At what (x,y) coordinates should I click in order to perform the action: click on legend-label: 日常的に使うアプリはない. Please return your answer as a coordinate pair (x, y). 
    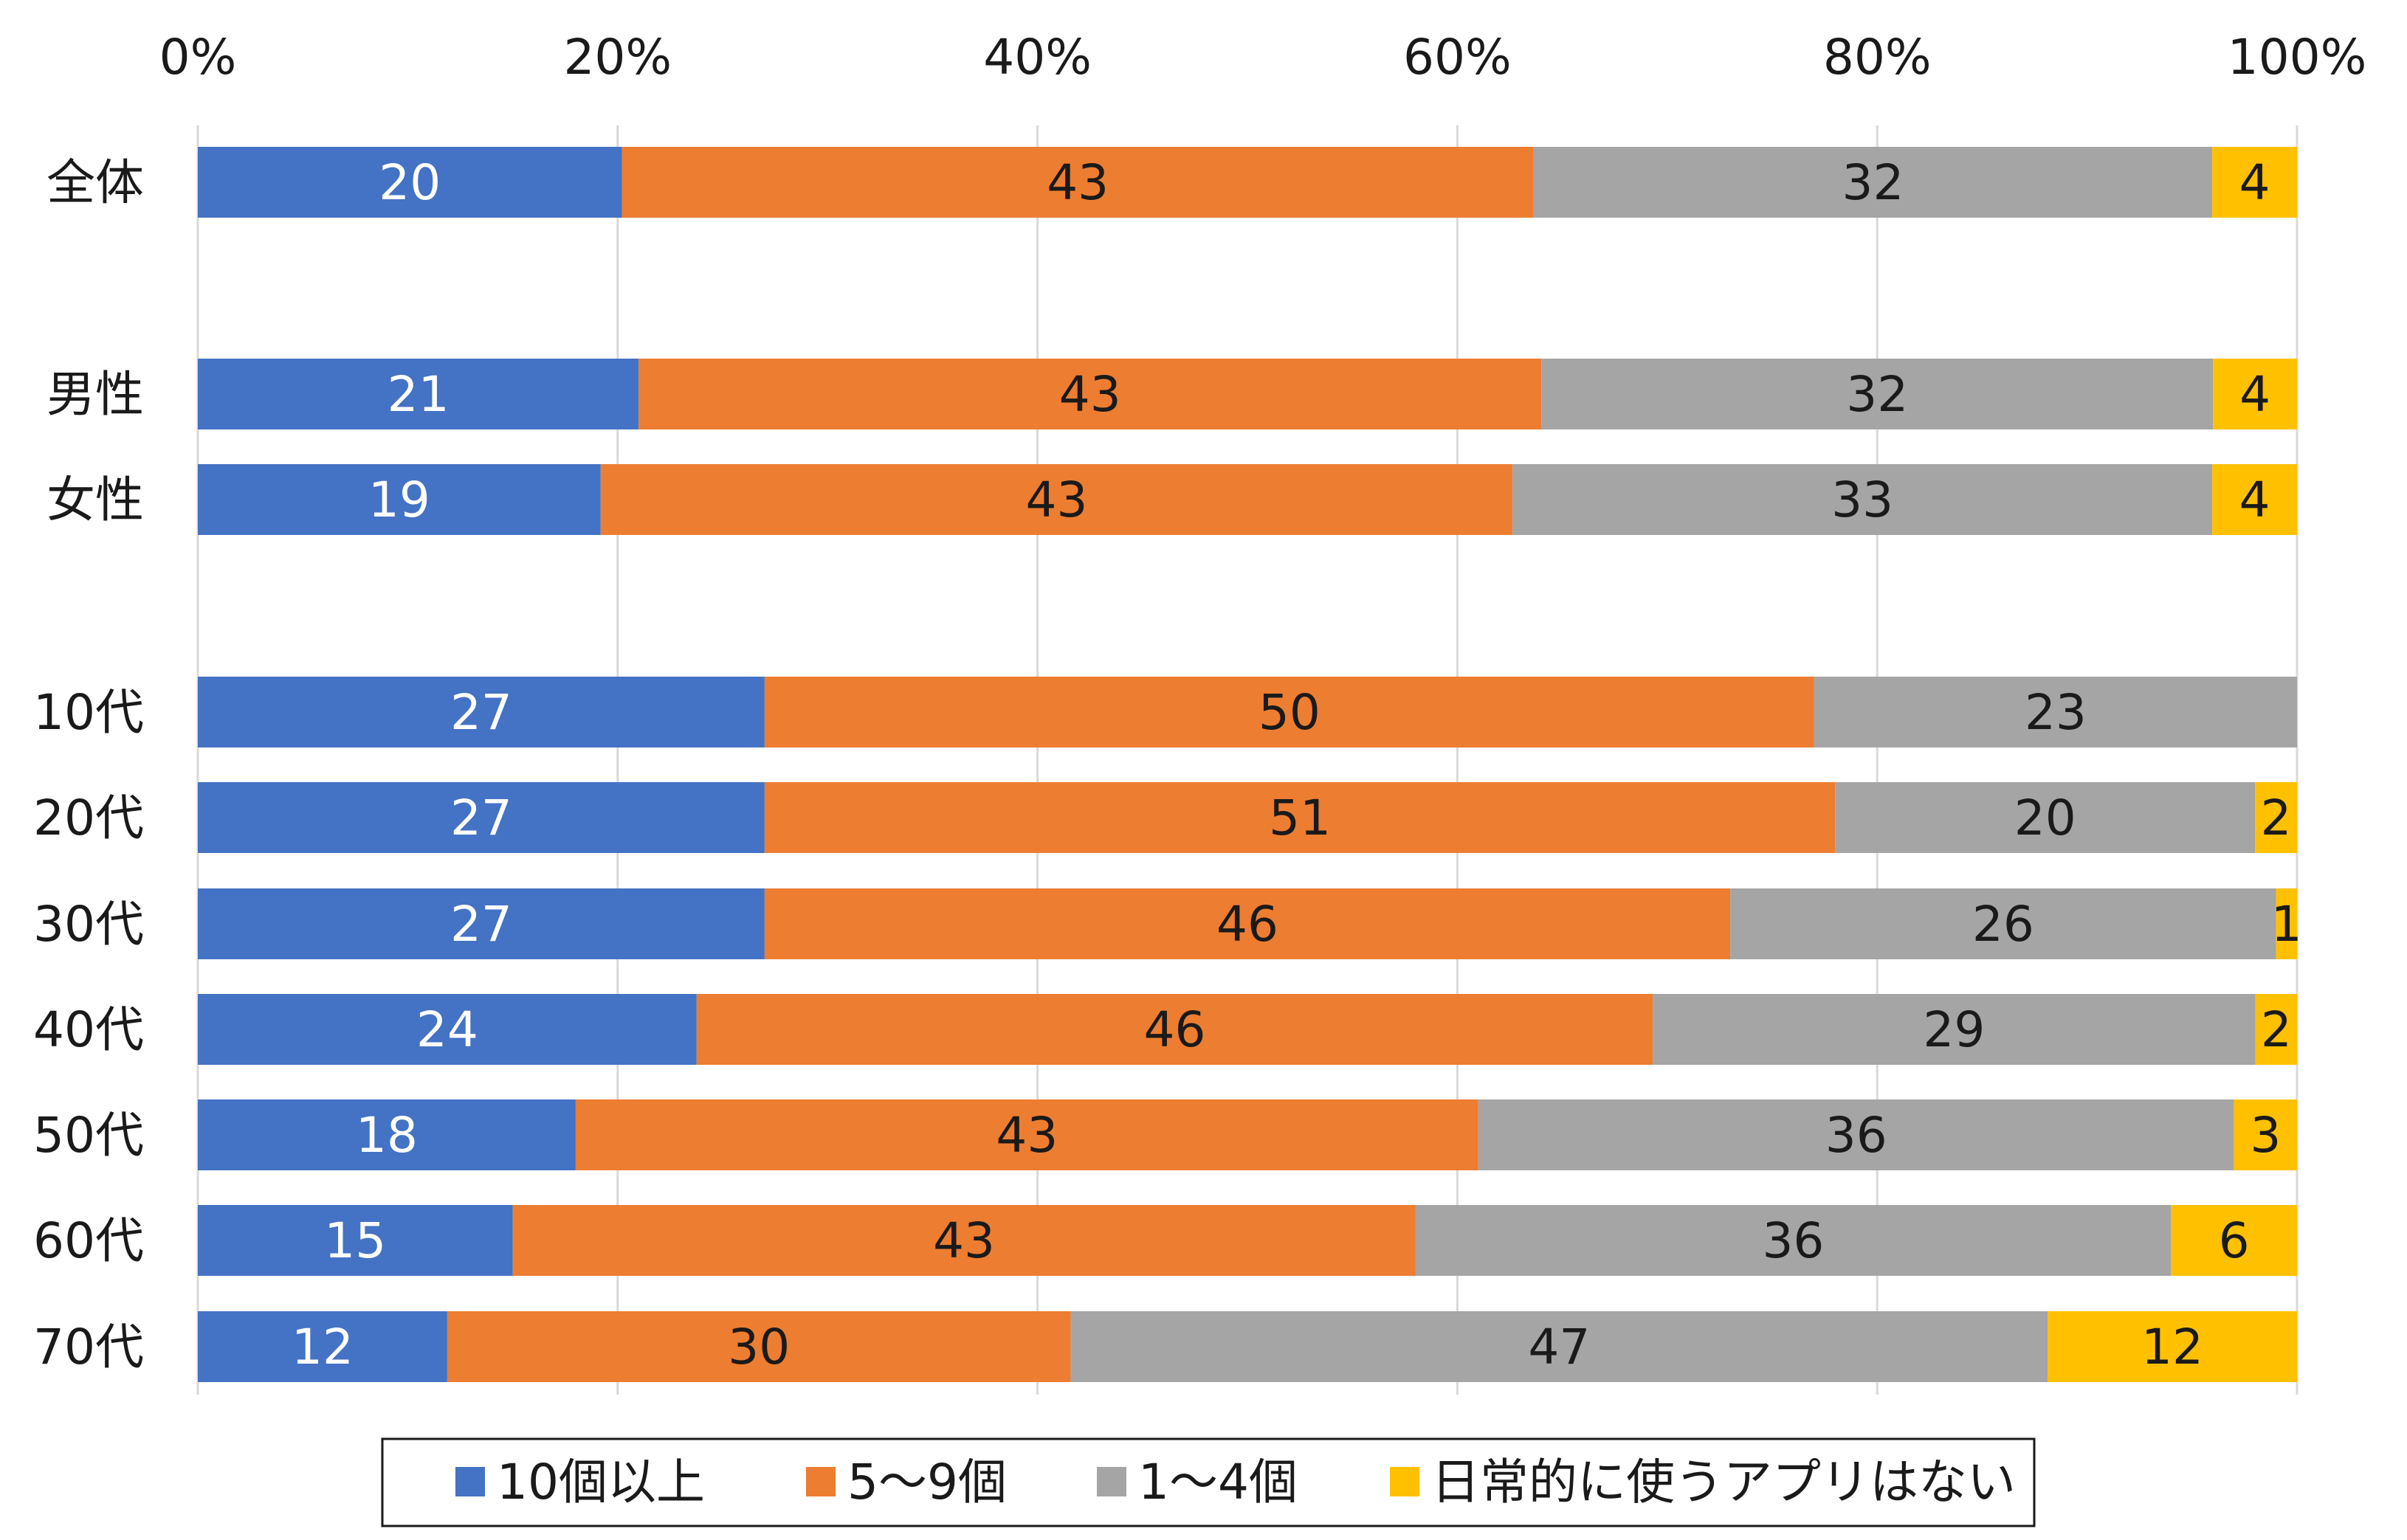
    Looking at the image, I should click on (1724, 1482).